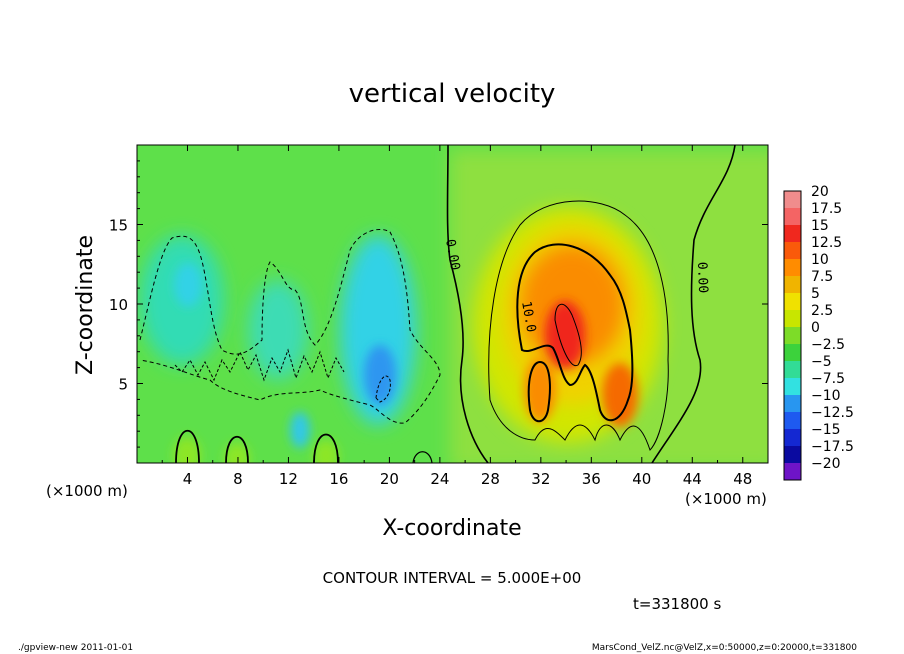 This screenshot has height=654, width=904. Describe the element at coordinates (300, 430) in the screenshot. I see `downdraft-small` at that location.